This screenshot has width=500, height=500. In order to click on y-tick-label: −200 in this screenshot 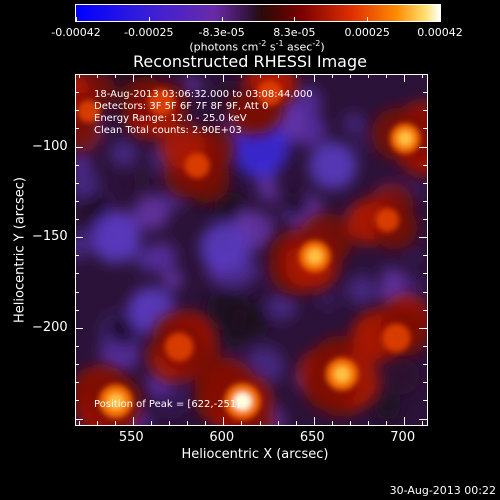, I will do `click(50, 327)`.